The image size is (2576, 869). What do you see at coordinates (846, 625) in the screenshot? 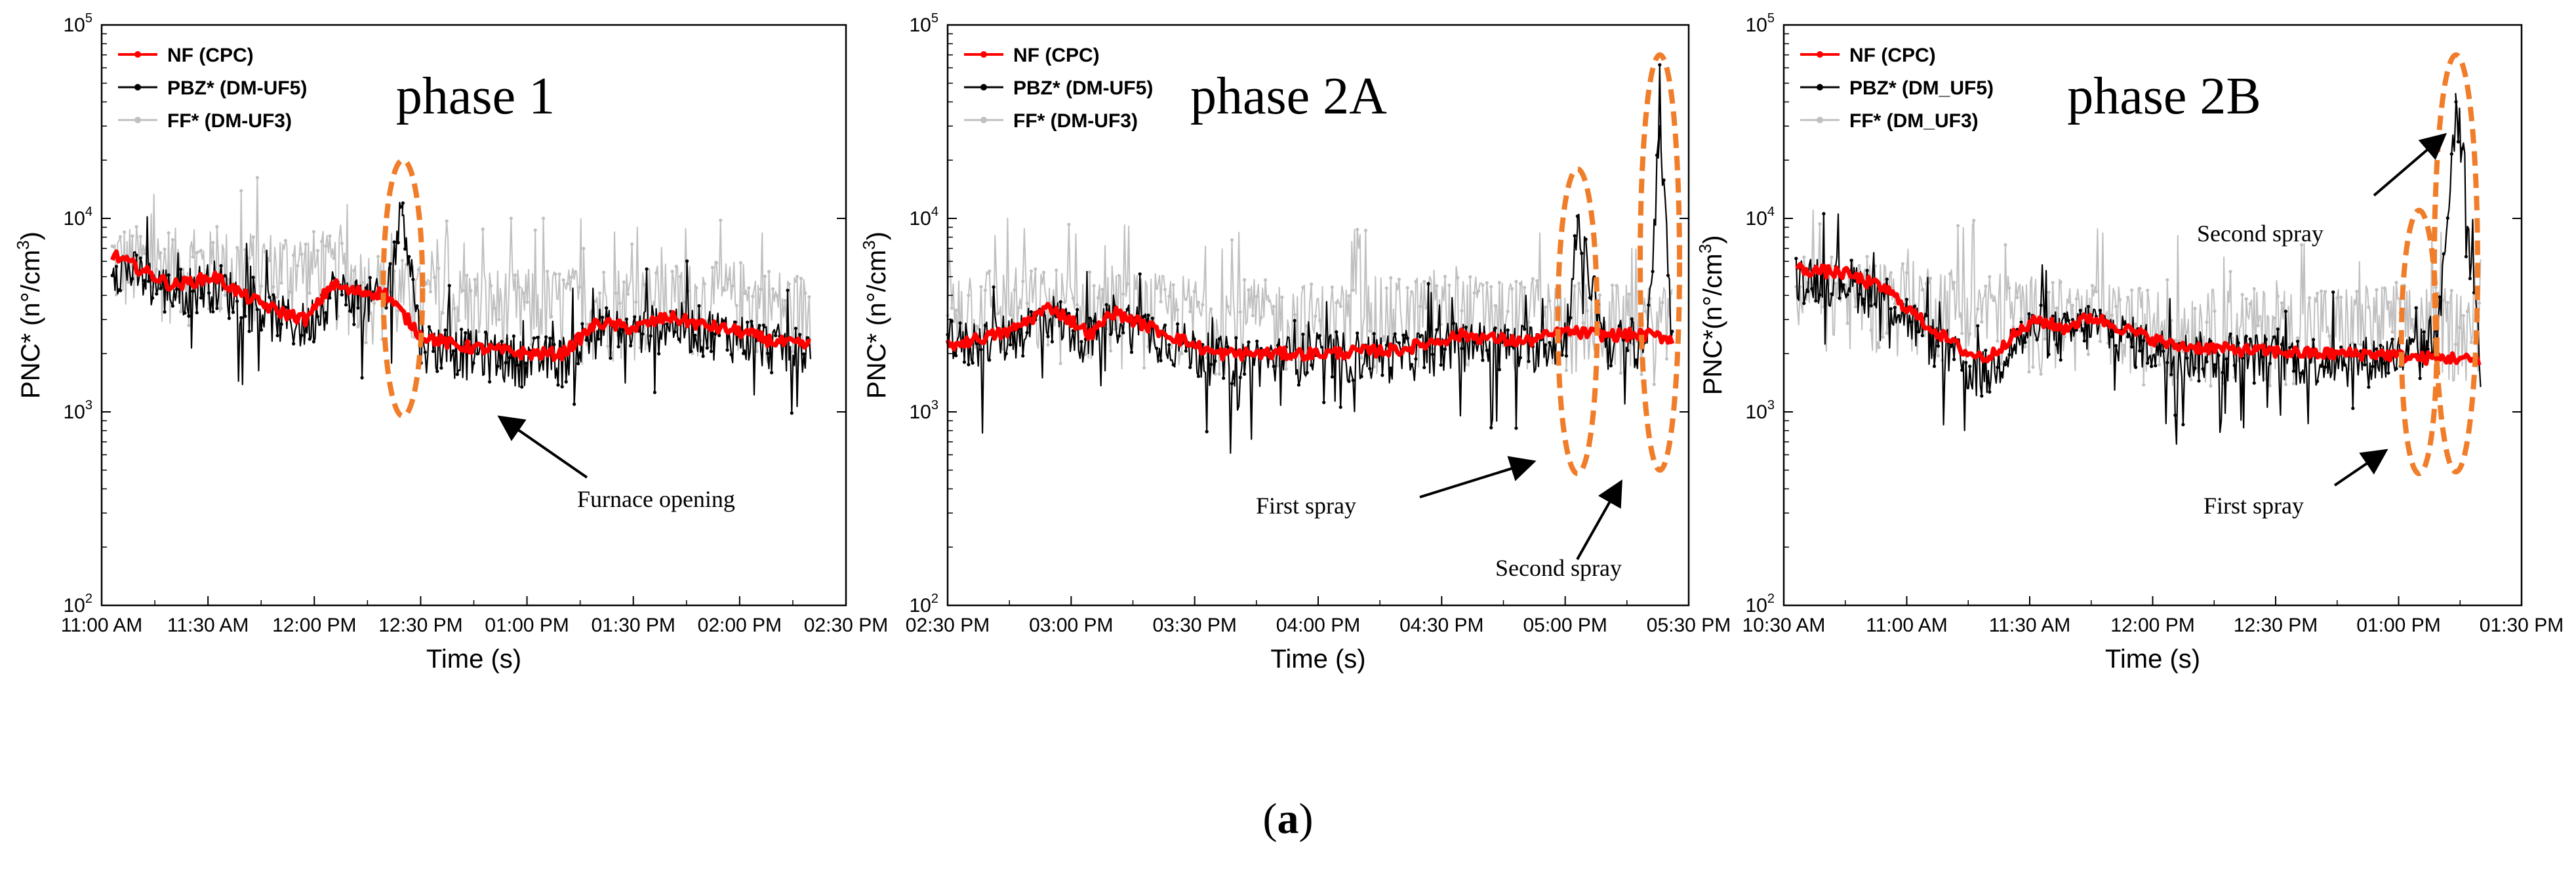
I see `x-tick-label: 02:30 PM` at bounding box center [846, 625].